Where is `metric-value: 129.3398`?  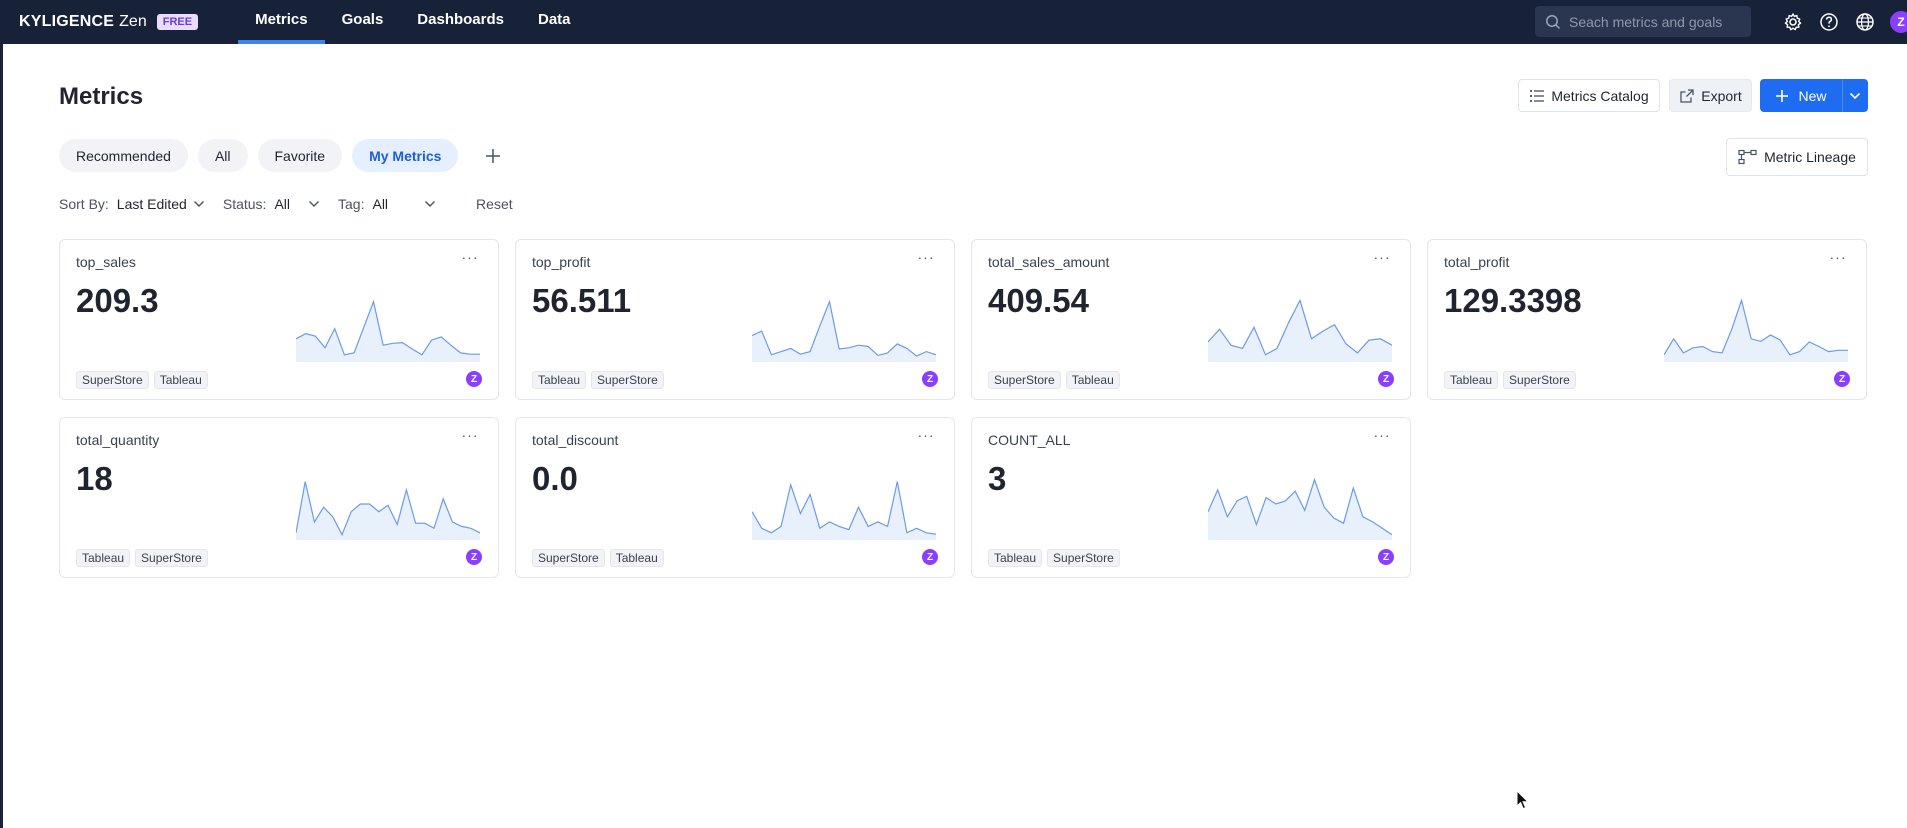 metric-value: 129.3398 is located at coordinates (1513, 300).